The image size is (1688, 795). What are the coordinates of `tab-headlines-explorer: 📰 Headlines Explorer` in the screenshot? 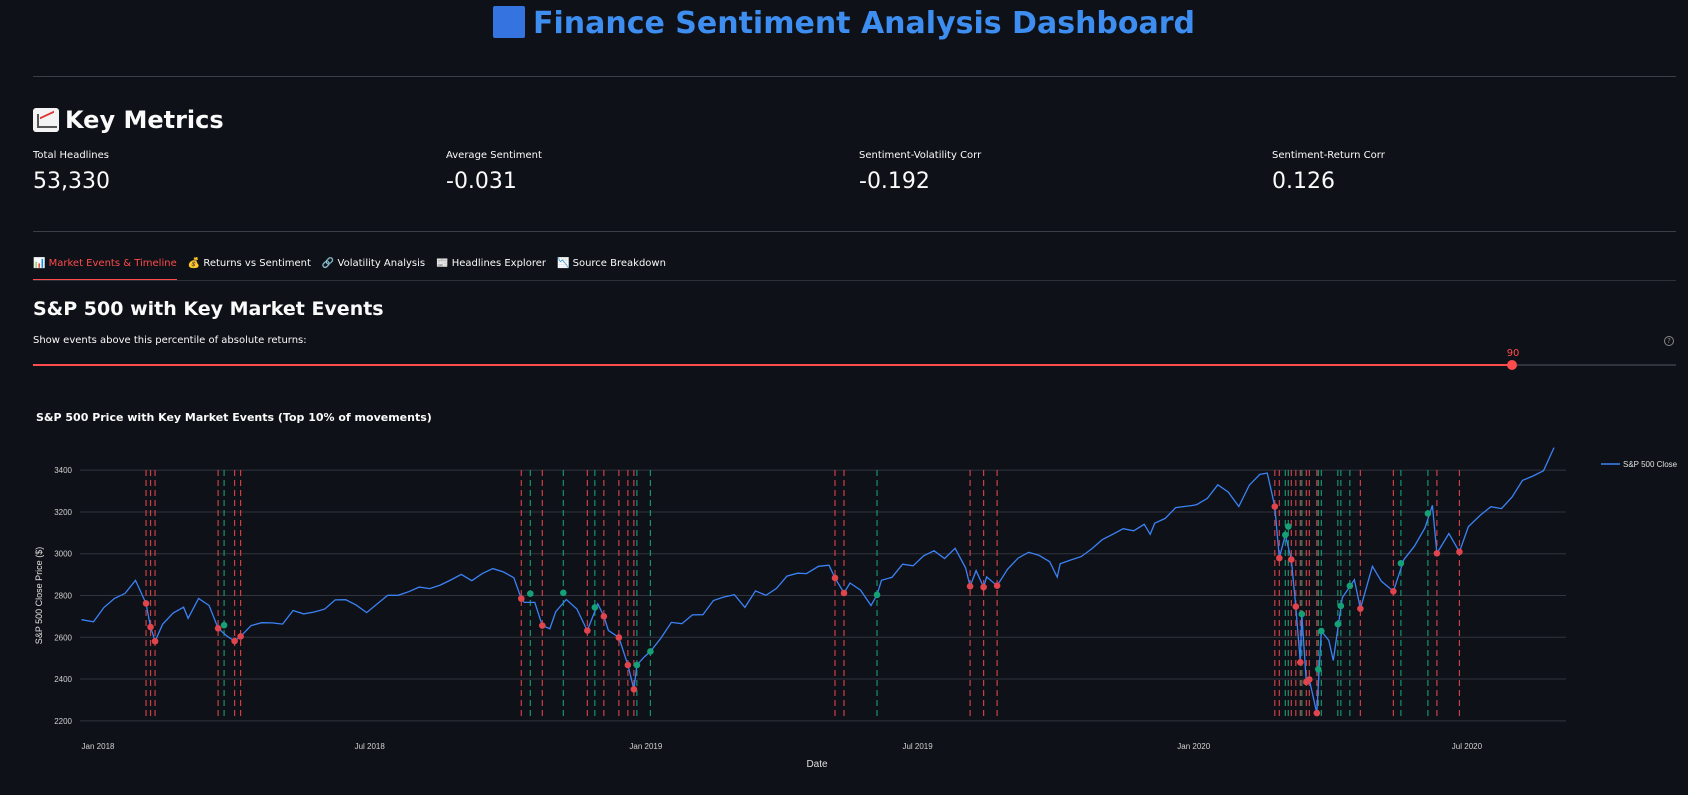 It's located at (491, 263).